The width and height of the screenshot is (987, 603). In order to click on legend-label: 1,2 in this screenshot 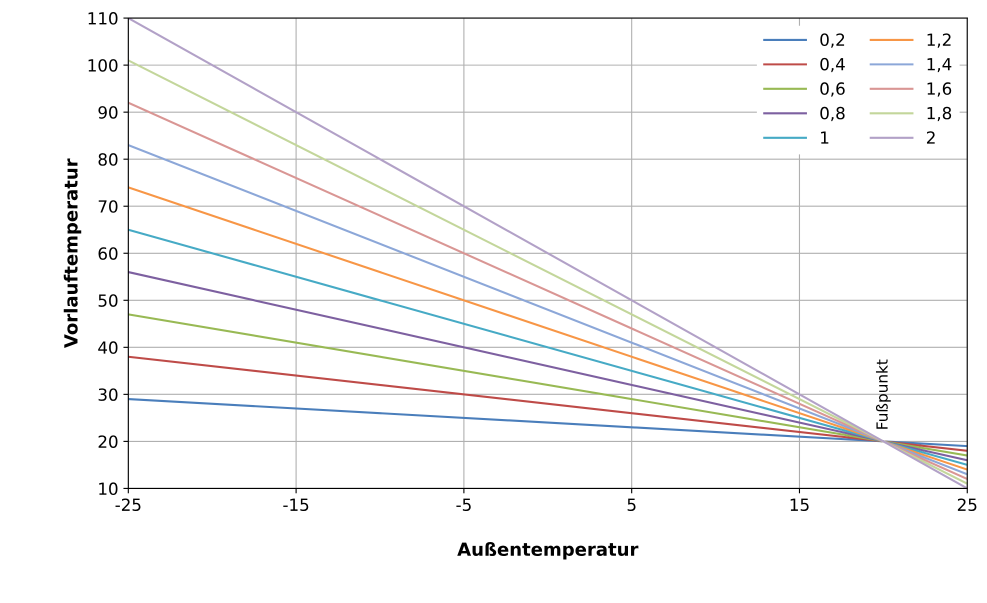, I will do `click(939, 40)`.